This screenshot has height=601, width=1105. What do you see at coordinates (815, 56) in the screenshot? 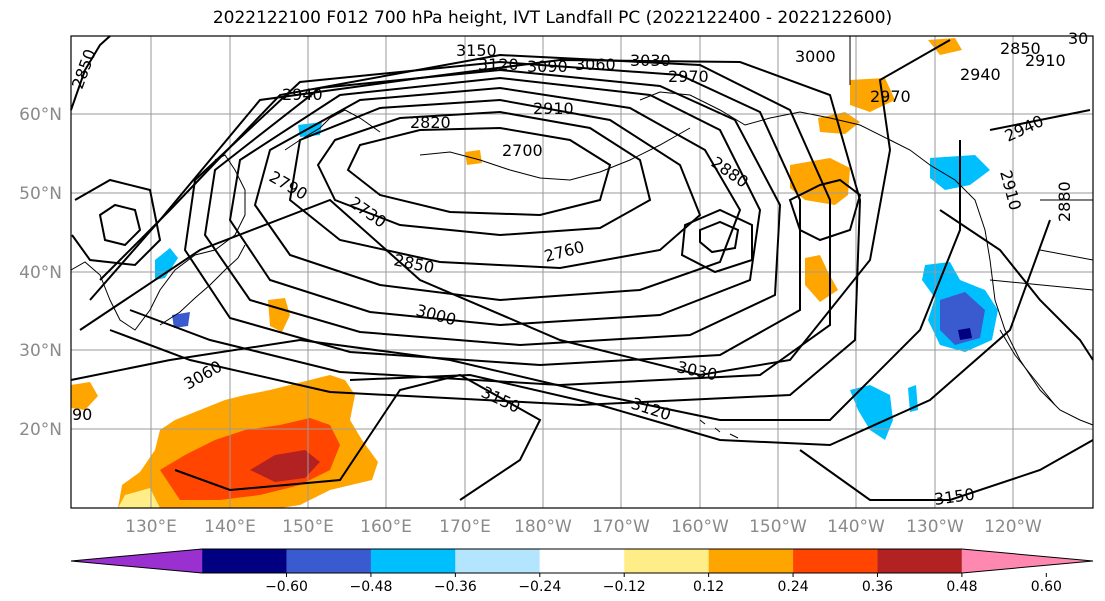
I see `contour-label: 3000` at bounding box center [815, 56].